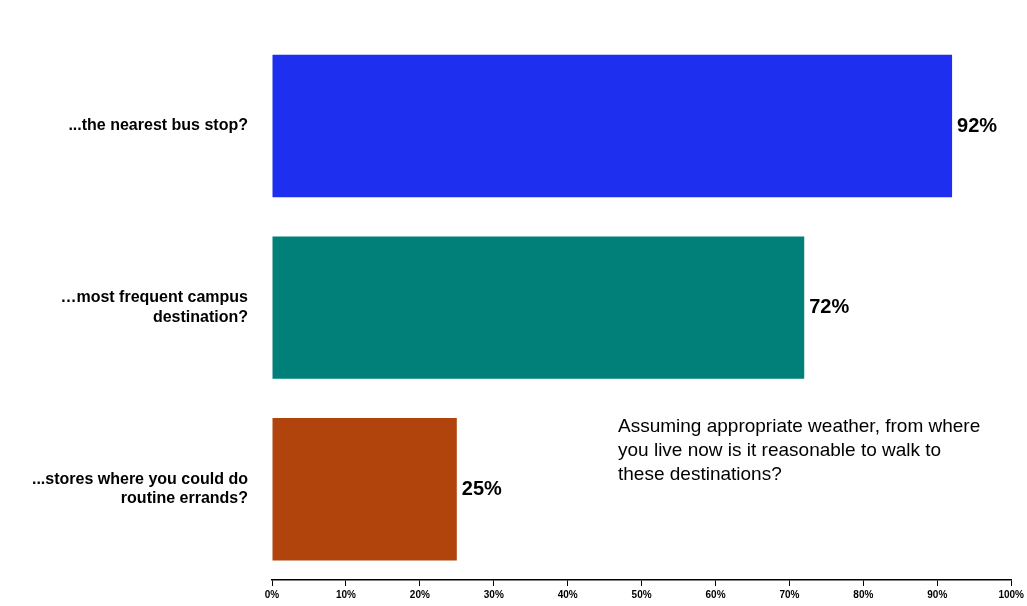 The height and width of the screenshot is (606, 1027). What do you see at coordinates (800, 450) in the screenshot?
I see `annotation: Assuming appropriate weather, from where you live now is it reasonable to walk to these destinations?` at bounding box center [800, 450].